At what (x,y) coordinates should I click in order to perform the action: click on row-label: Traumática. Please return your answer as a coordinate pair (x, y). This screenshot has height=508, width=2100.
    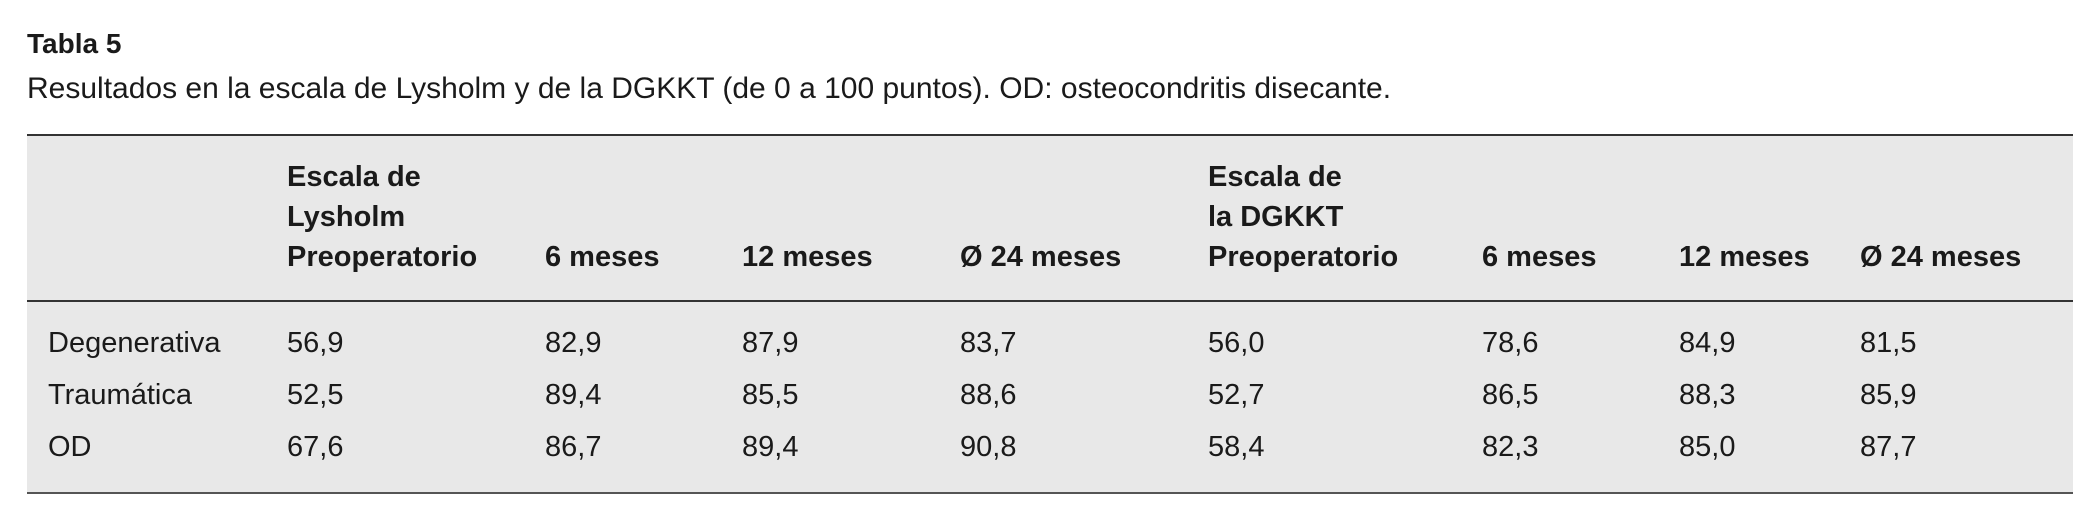
    Looking at the image, I should click on (120, 395).